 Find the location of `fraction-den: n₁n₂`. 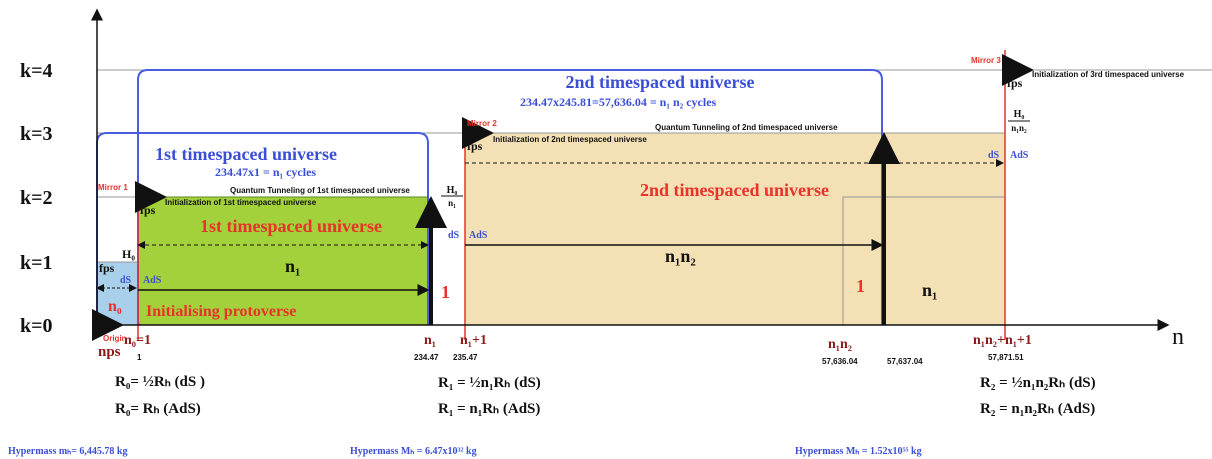

fraction-den: n₁n₂ is located at coordinates (1019, 128).